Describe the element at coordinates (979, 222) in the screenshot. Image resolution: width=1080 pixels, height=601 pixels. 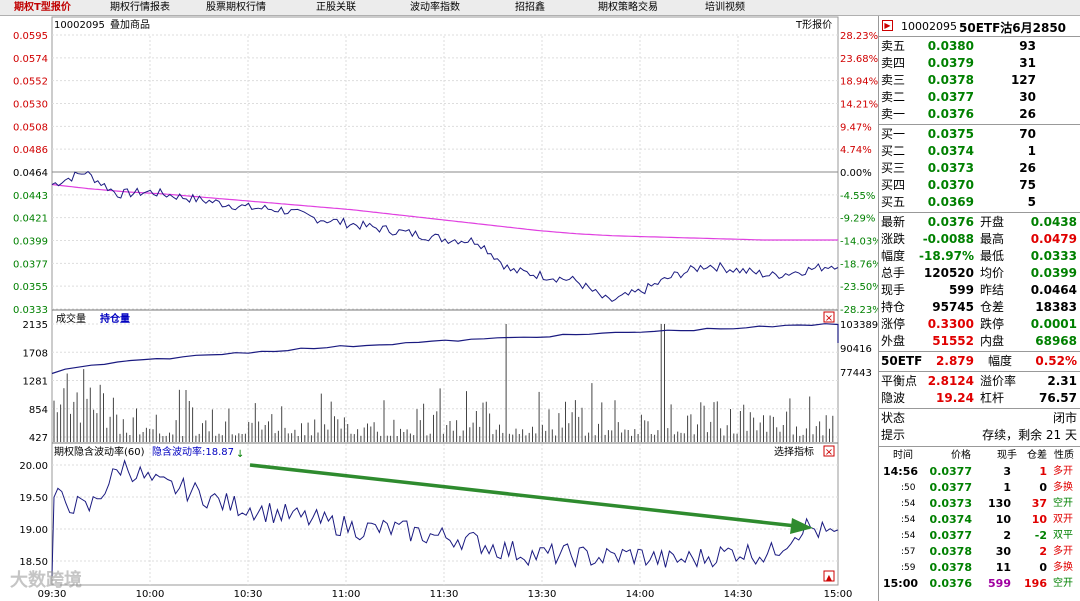
I see `stat-row: 最新 0.0376 开盘 0.0438` at that location.